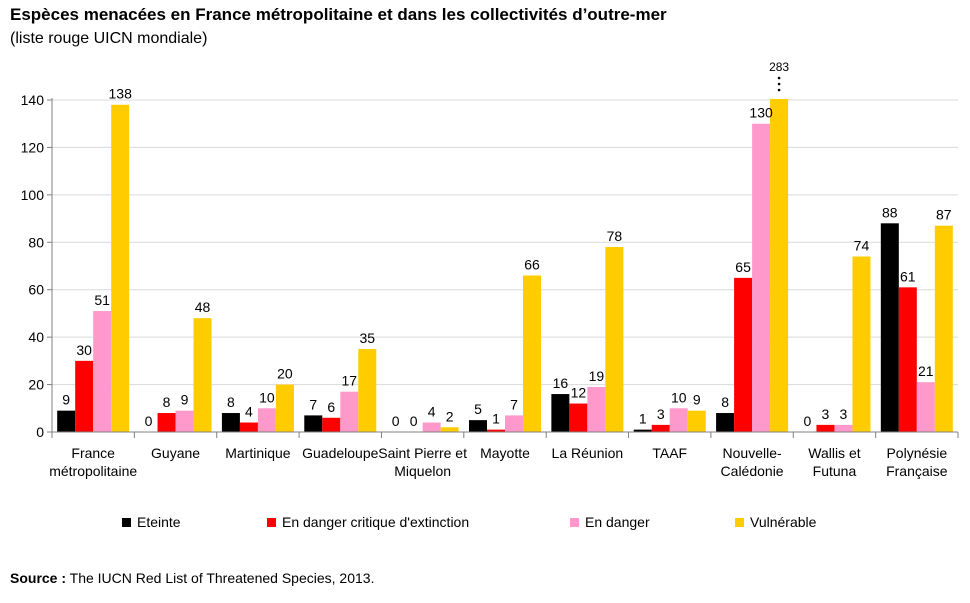  Describe the element at coordinates (615, 236) in the screenshot. I see `data-label: 78` at that location.